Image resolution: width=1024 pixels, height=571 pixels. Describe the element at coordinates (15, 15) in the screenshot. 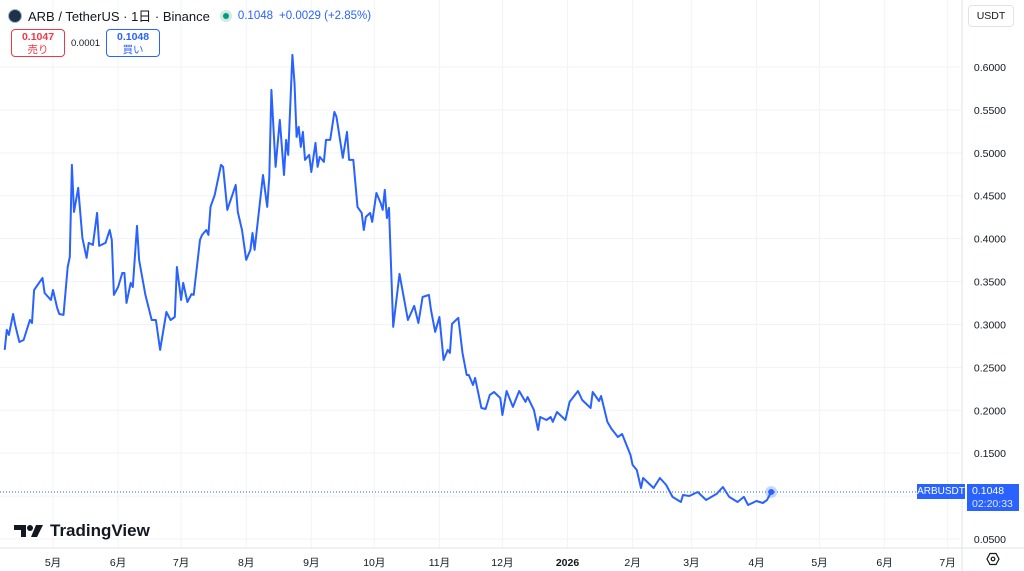

I see `arbitrum-logo-icon` at that location.